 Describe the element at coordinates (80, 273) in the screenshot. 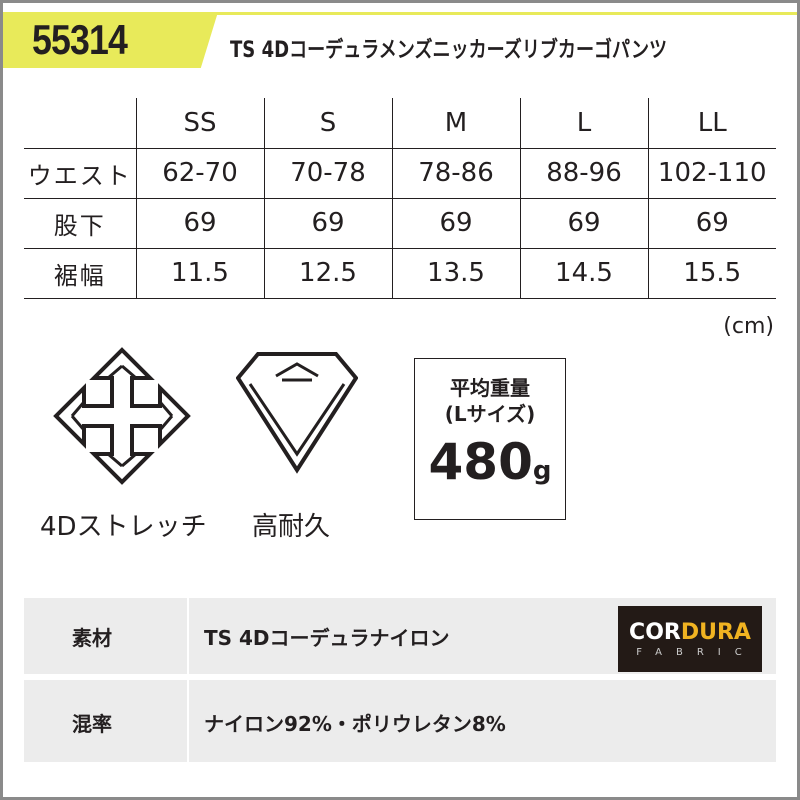

I see `row-label: 裾幅` at that location.